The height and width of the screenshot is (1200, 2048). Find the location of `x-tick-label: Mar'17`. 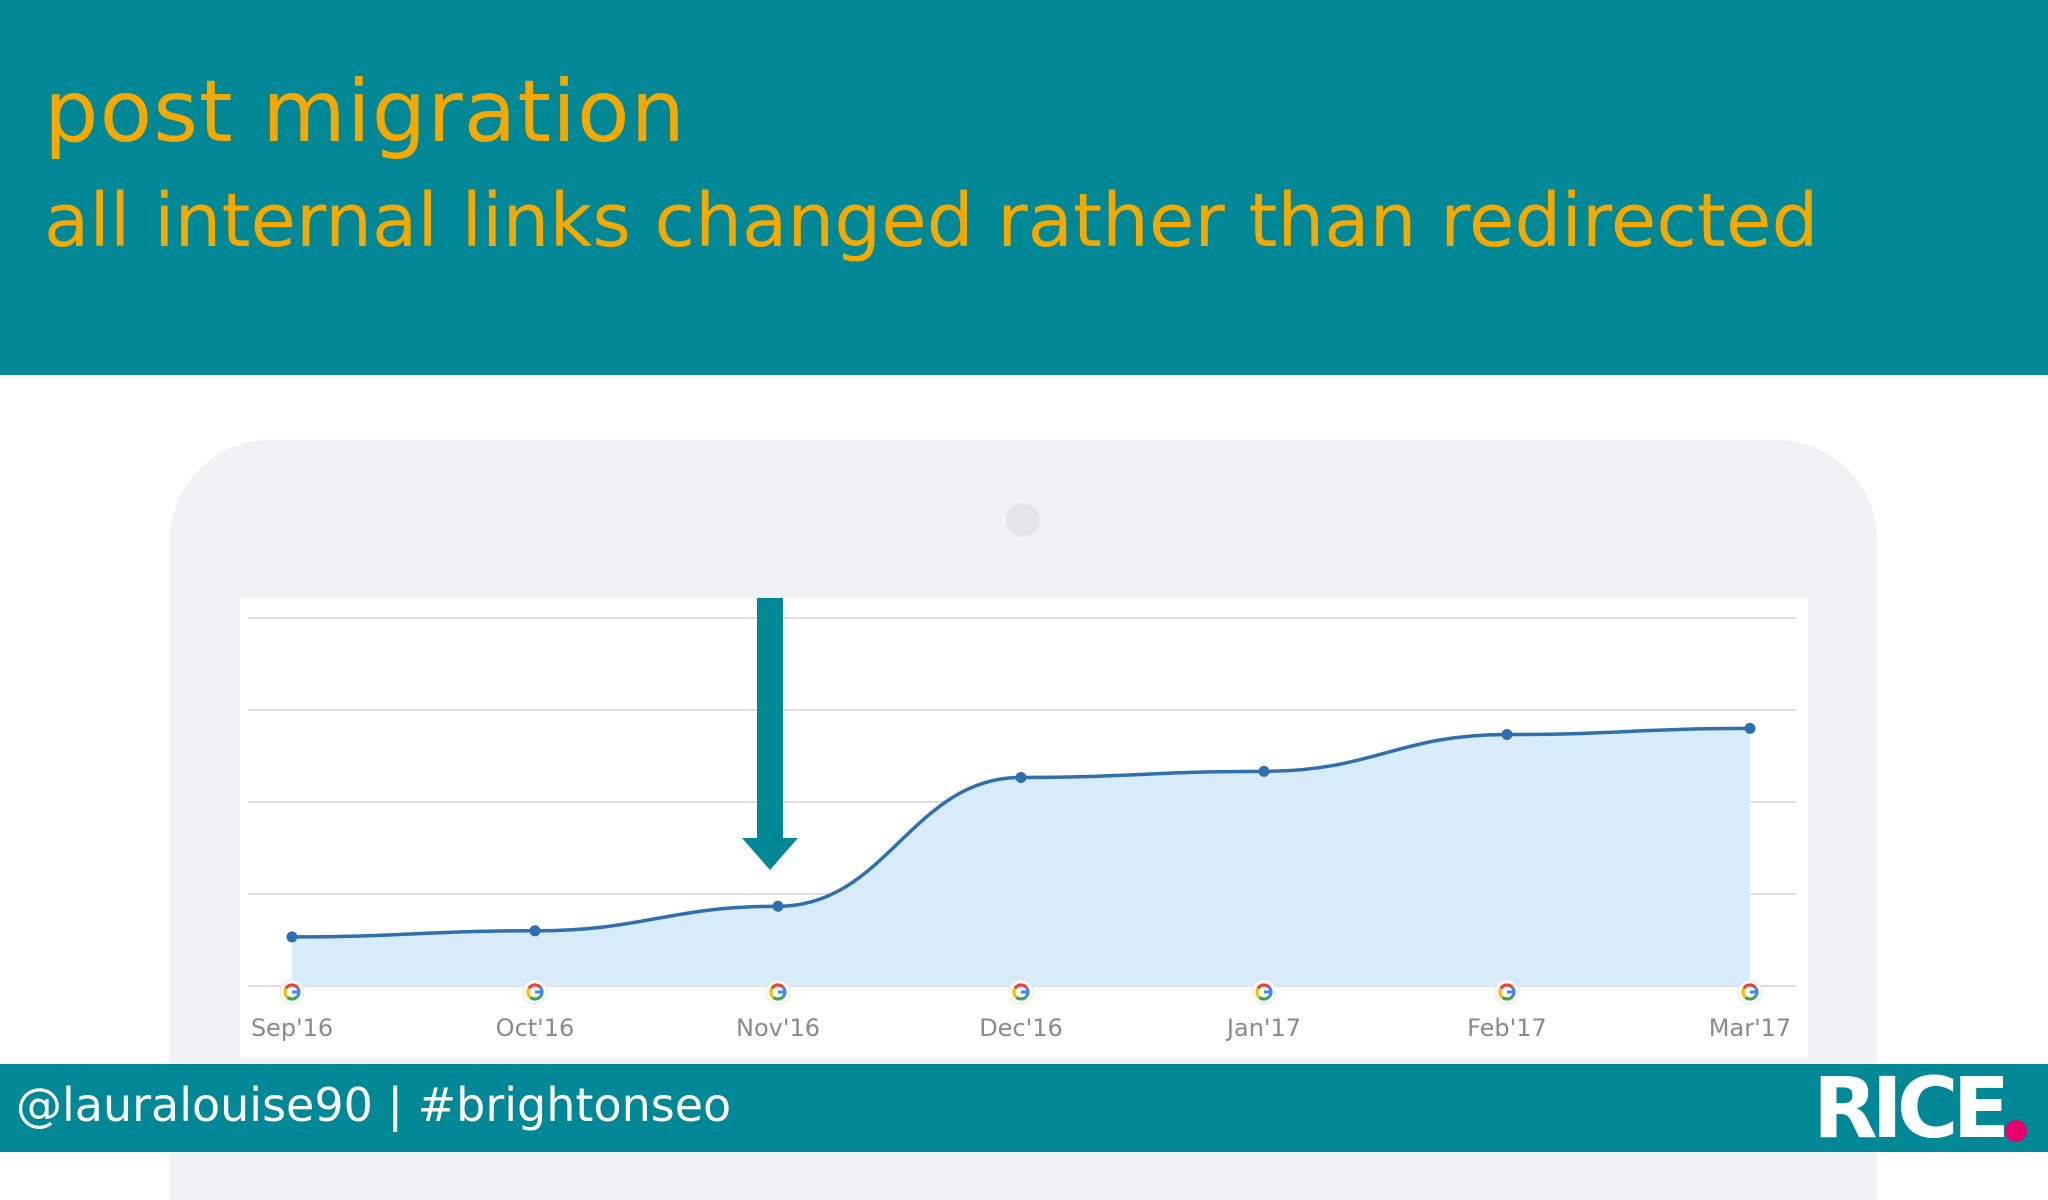

x-tick-label: Mar'17 is located at coordinates (1750, 1028).